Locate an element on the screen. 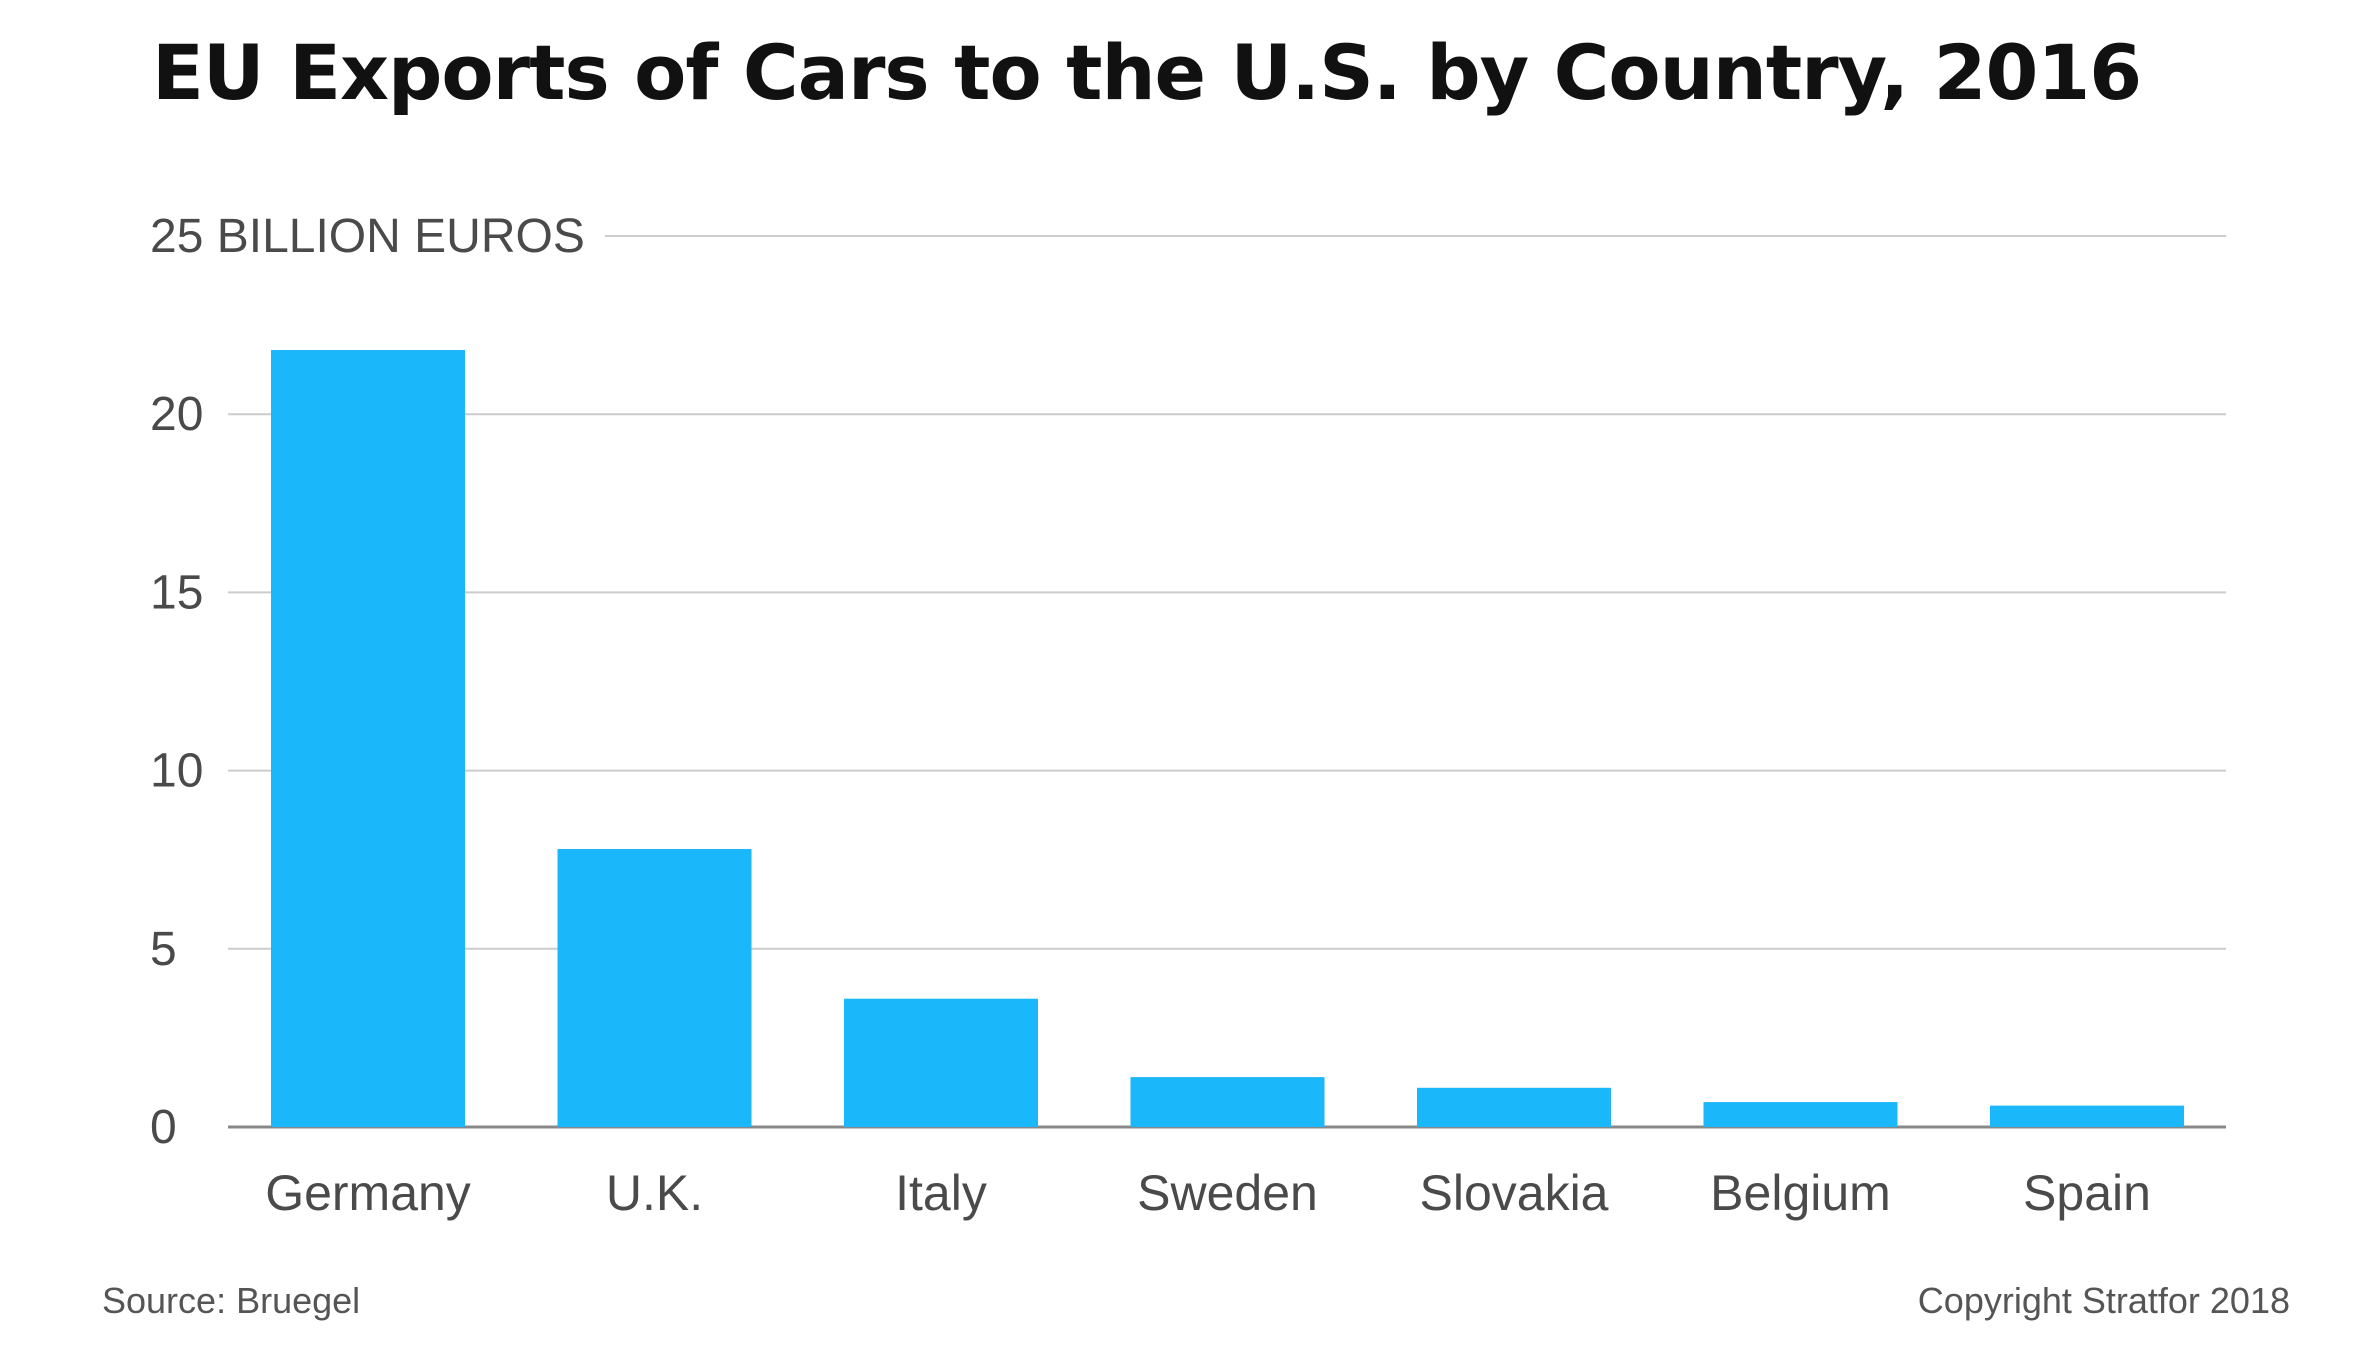 This screenshot has height=1364, width=2356. x-tick-label: U.K. is located at coordinates (654, 1193).